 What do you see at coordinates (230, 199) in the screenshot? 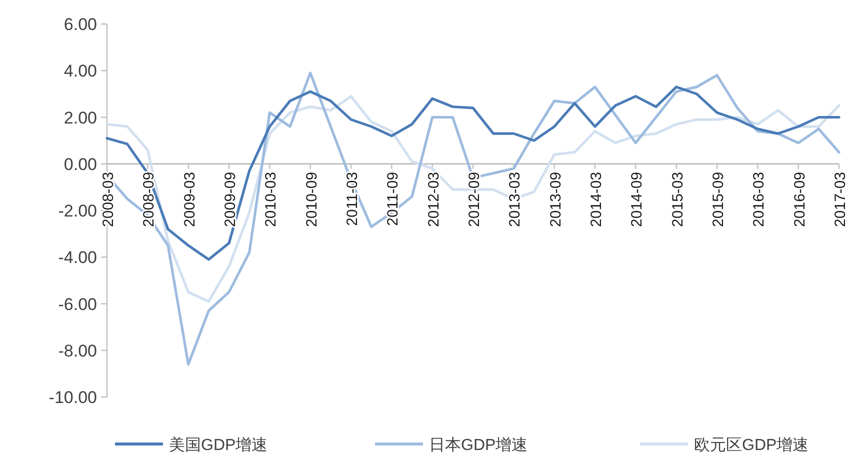
I see `x-tick-label: 2009-09` at bounding box center [230, 199].